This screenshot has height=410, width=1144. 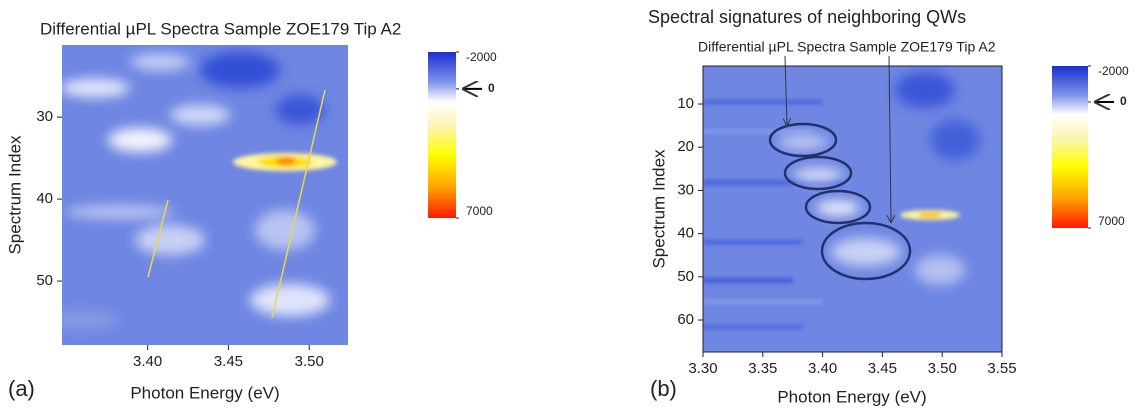 I want to click on annotation-ellipses, so click(x=840, y=201).